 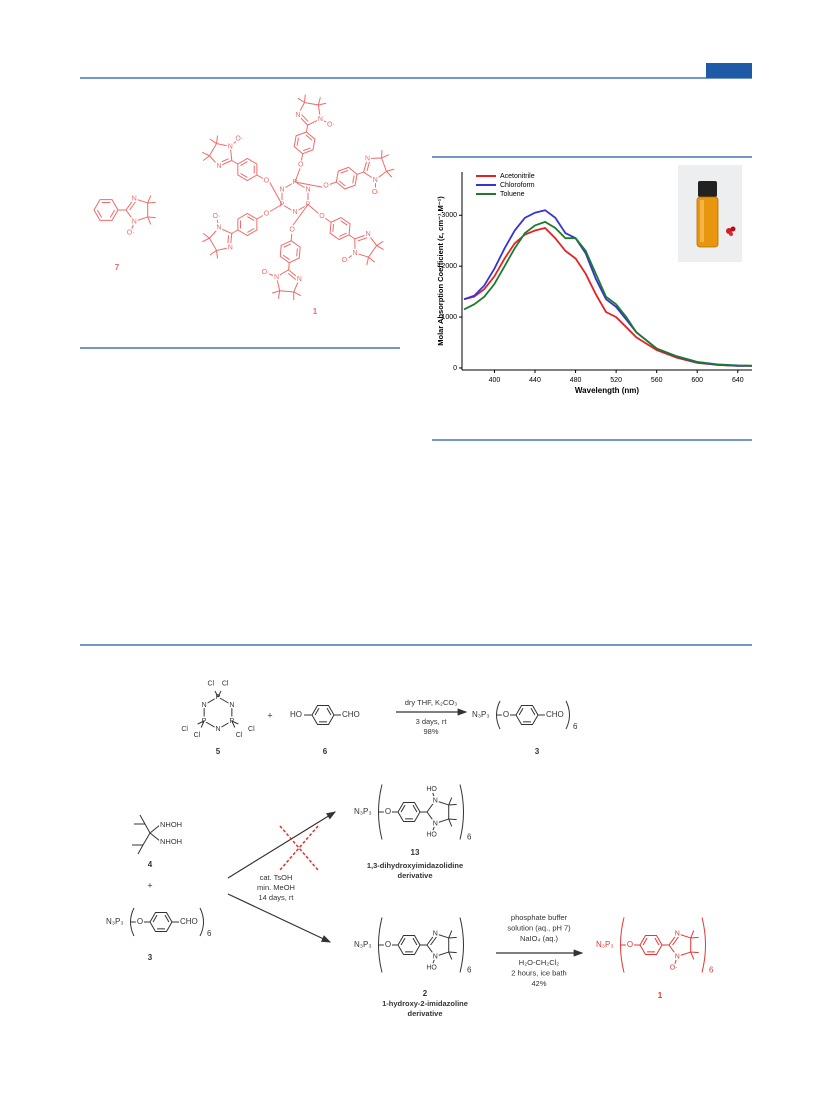 What do you see at coordinates (455, 368) in the screenshot?
I see `y-tick-label: 0` at bounding box center [455, 368].